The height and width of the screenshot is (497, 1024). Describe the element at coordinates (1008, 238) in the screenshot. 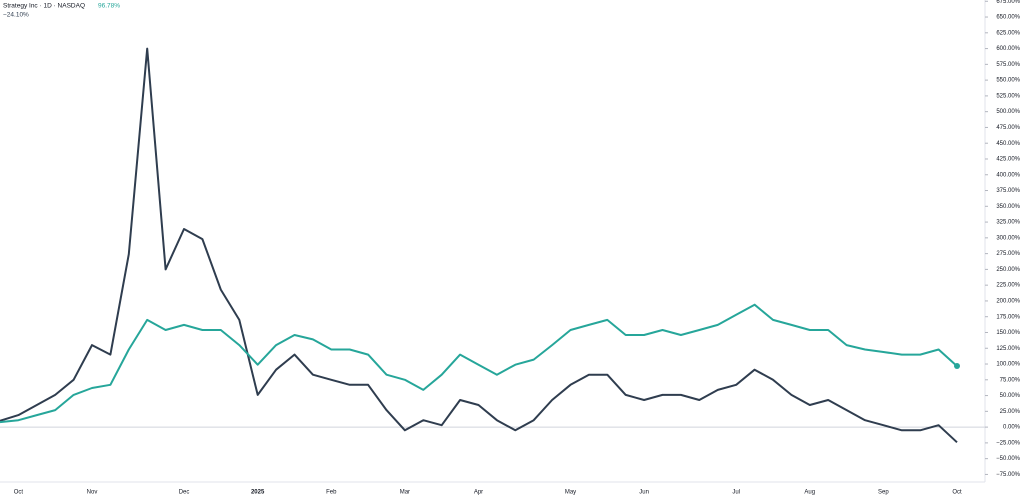

I see `y-tick-label: 300.00%` at that location.